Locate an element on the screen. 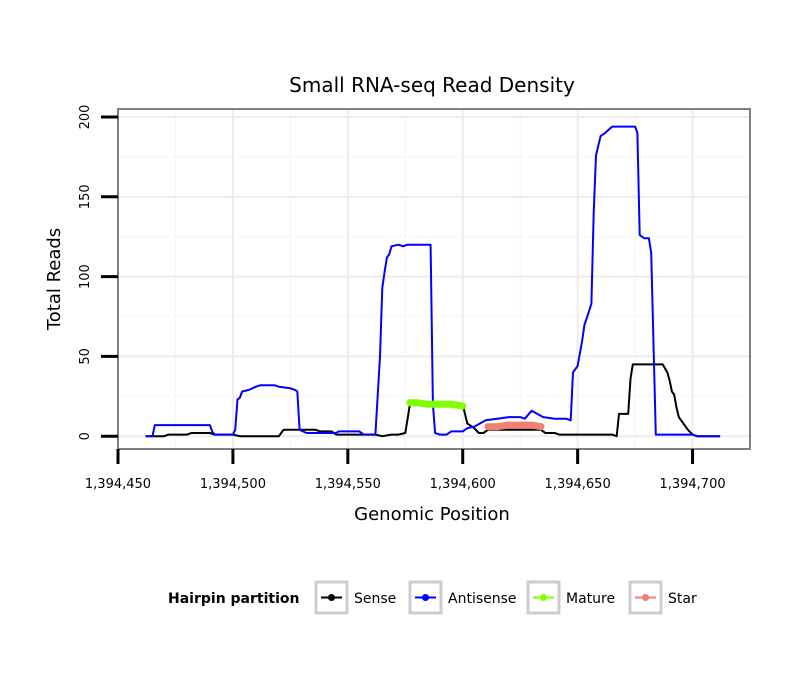 This screenshot has width=810, height=690. legend-label-mature: Mature is located at coordinates (590, 599).